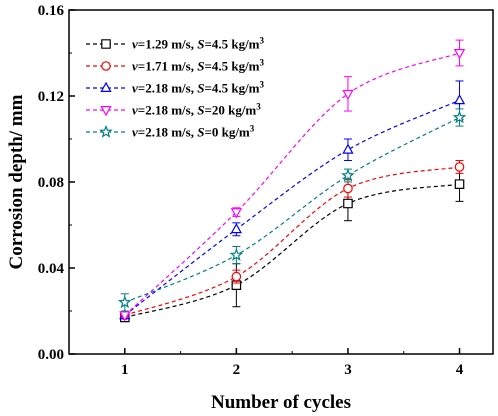 The height and width of the screenshot is (416, 498). What do you see at coordinates (51, 183) in the screenshot?
I see `y-tick-label: 0.08` at bounding box center [51, 183].